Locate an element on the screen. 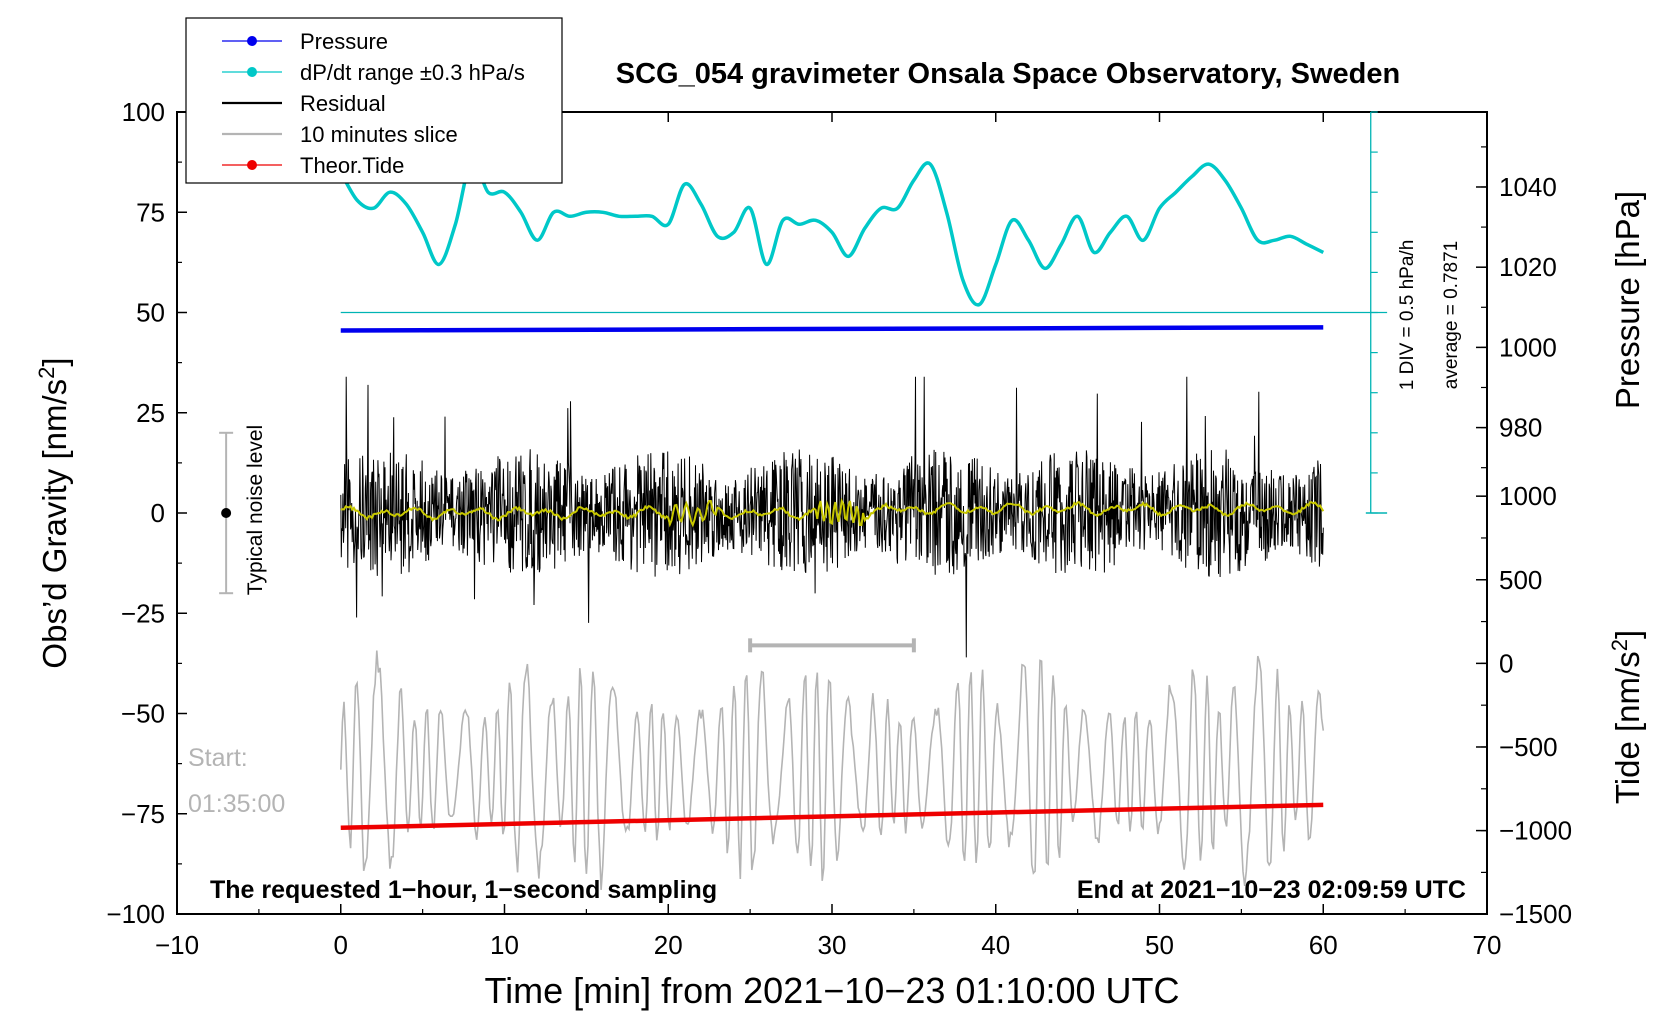  slice-line is located at coordinates (832, 770).